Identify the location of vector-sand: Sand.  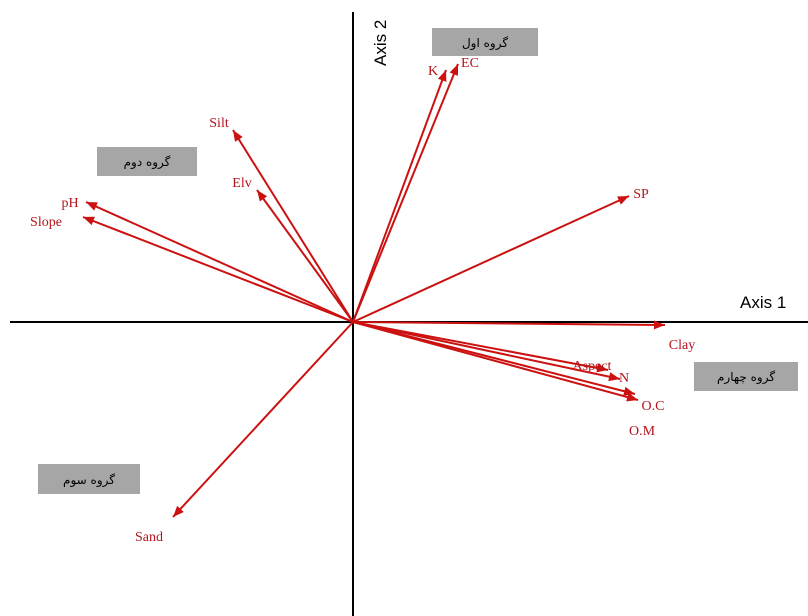
(244, 433).